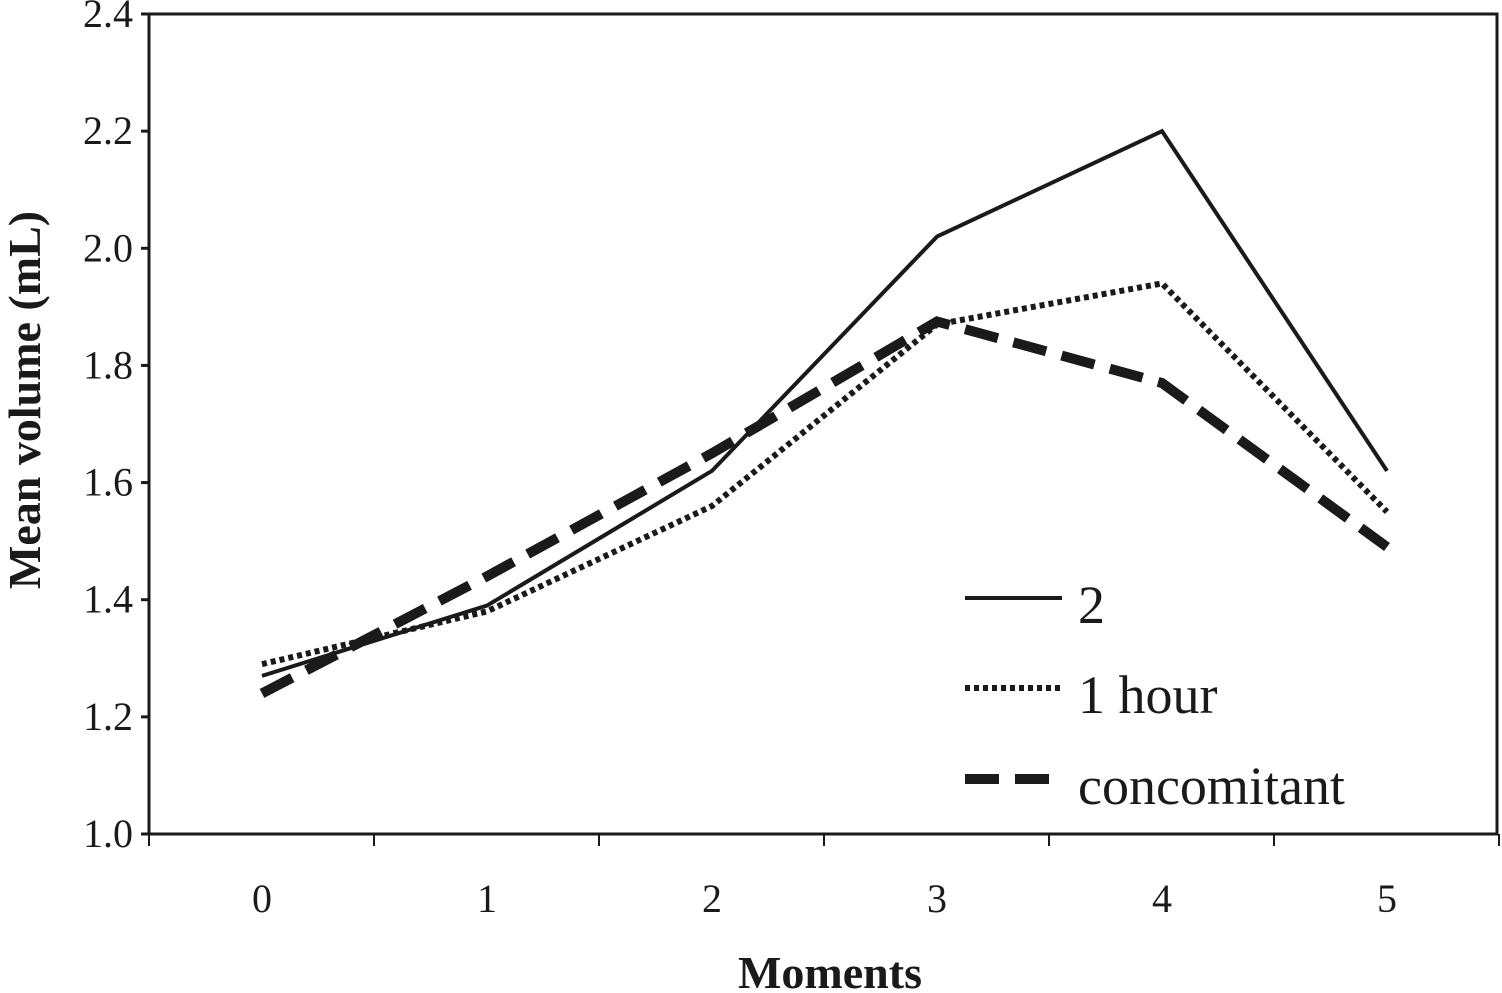 This screenshot has height=993, width=1502. Describe the element at coordinates (1091, 605) in the screenshot. I see `legend-label-series-1: 2` at that location.